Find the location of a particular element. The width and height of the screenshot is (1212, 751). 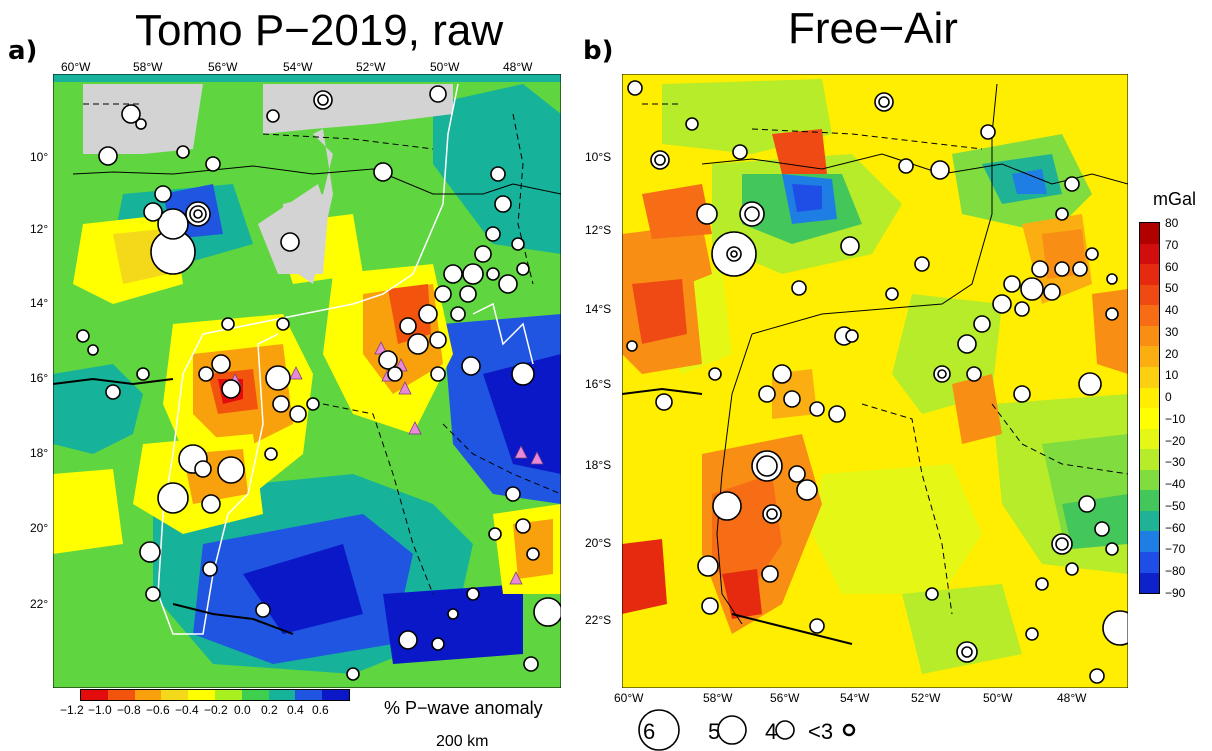

lon-label: 60°W is located at coordinates (76, 67).